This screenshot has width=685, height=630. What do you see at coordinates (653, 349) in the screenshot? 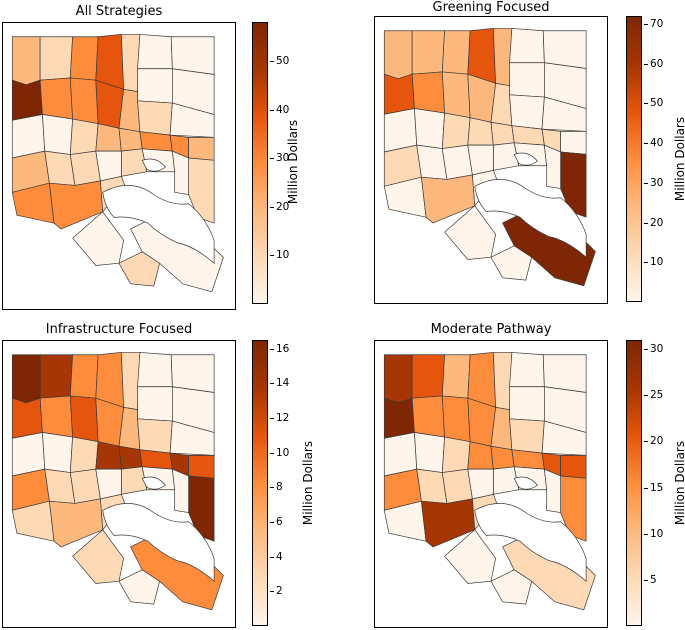
I see `colorbar-tick-label: 30` at bounding box center [653, 349].